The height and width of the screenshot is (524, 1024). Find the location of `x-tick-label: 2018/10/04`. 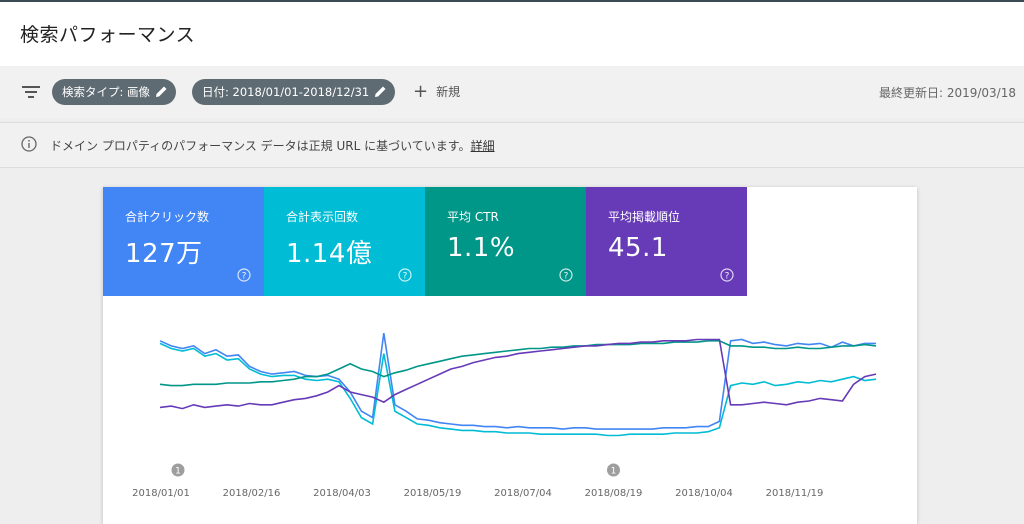

x-tick-label: 2018/10/04 is located at coordinates (704, 493).